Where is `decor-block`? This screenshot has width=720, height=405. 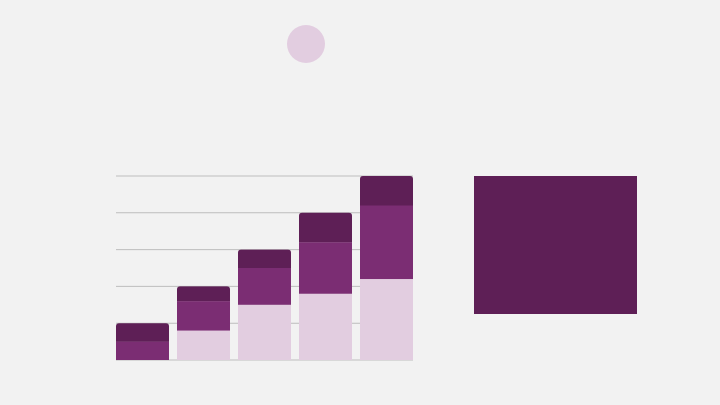
decor-block is located at coordinates (555, 245).